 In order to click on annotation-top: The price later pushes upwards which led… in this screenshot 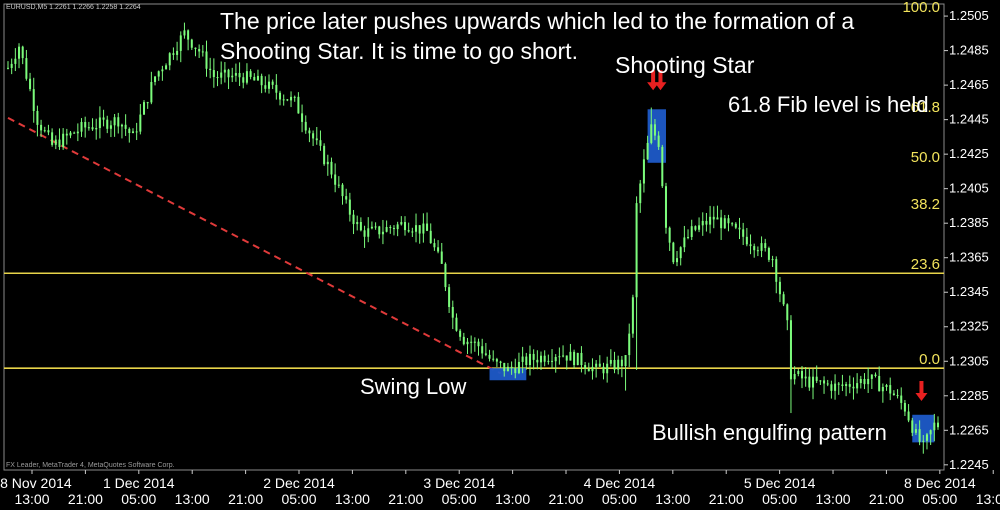, I will do `click(537, 36)`.